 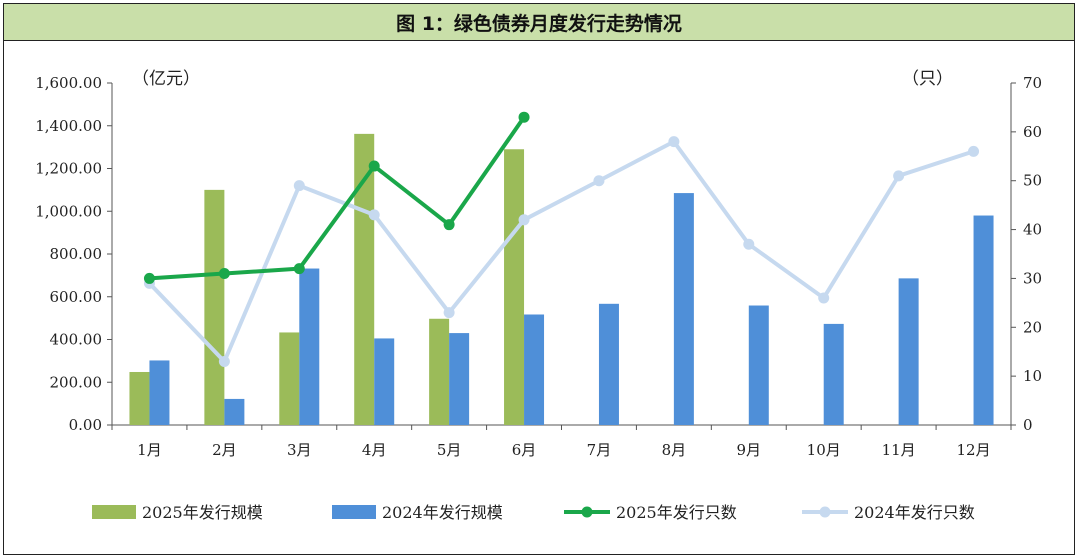 I want to click on right-tick-label: 10, so click(x=1032, y=376).